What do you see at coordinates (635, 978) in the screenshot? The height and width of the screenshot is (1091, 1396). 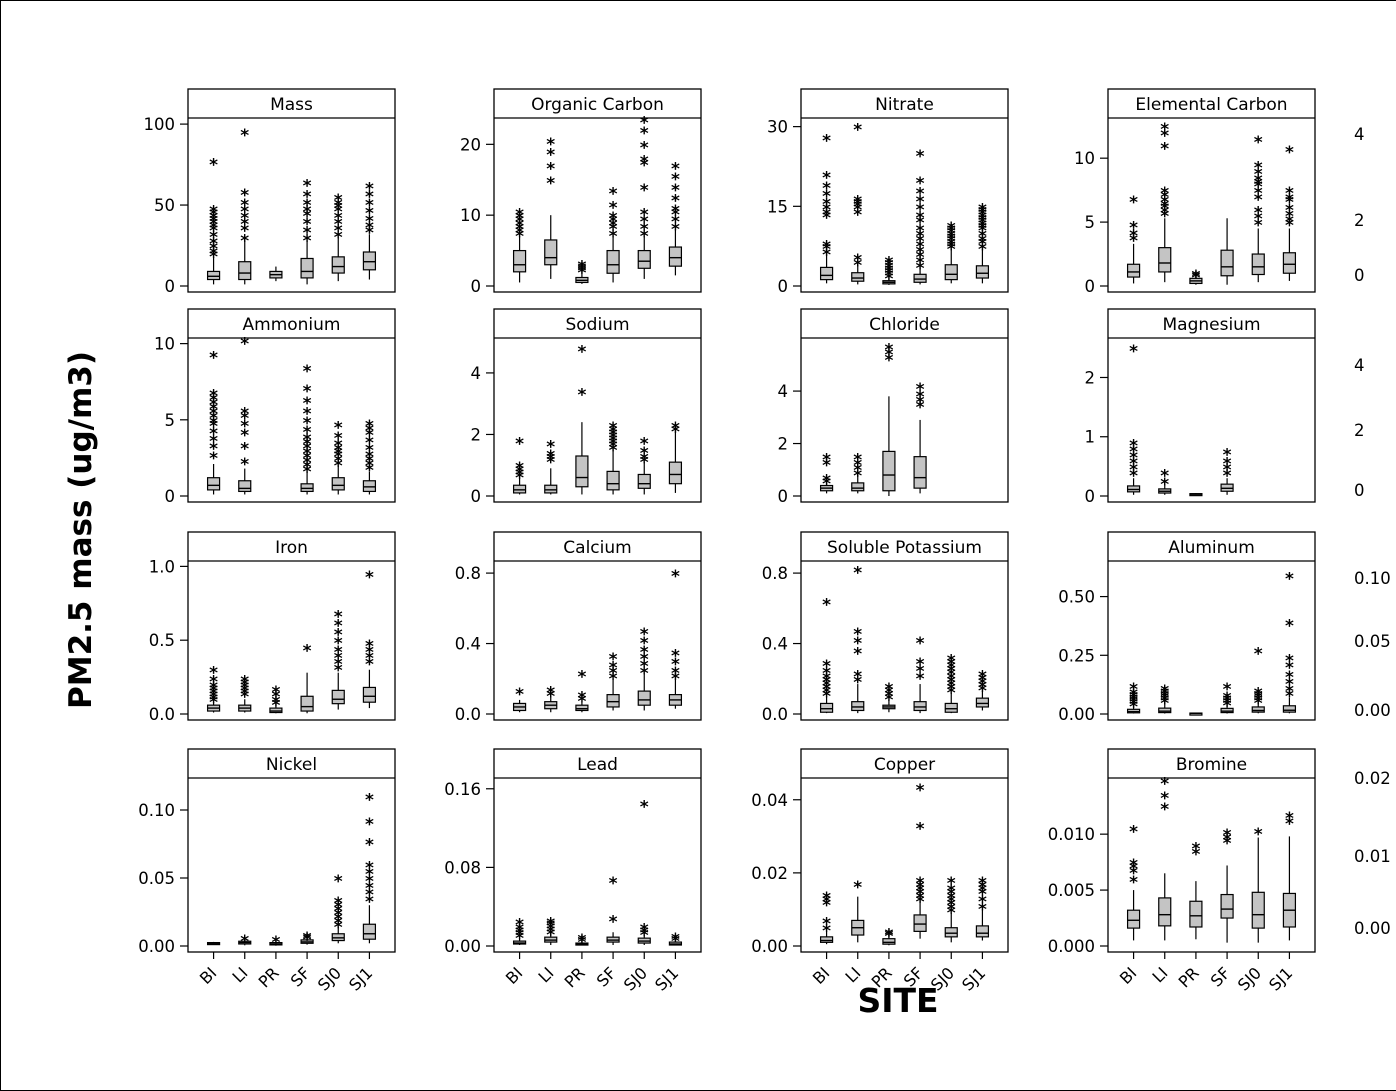 I see `x-tick-label: SJ0` at bounding box center [635, 978].